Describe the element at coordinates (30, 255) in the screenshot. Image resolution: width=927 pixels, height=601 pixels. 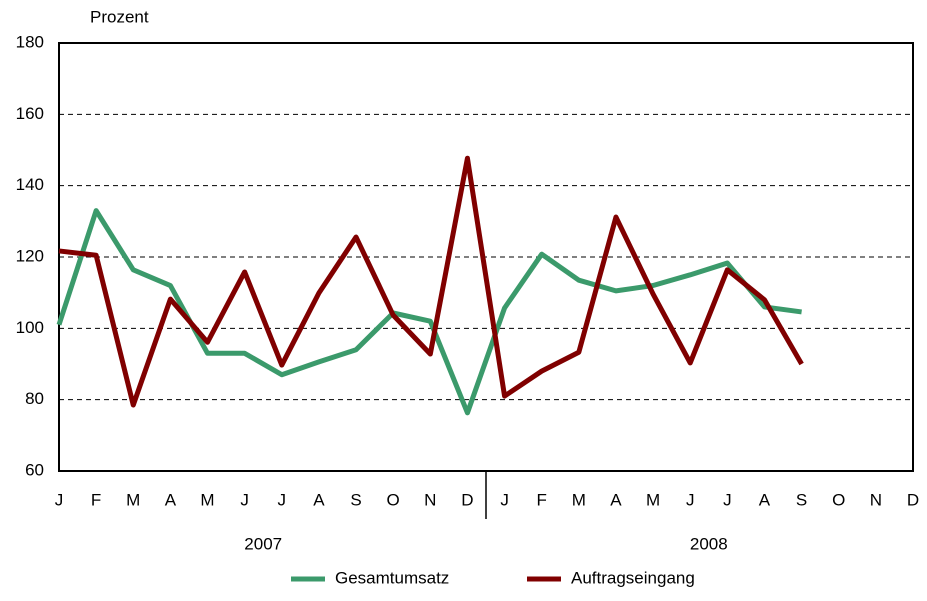
I see `y-tick-label: 120` at that location.